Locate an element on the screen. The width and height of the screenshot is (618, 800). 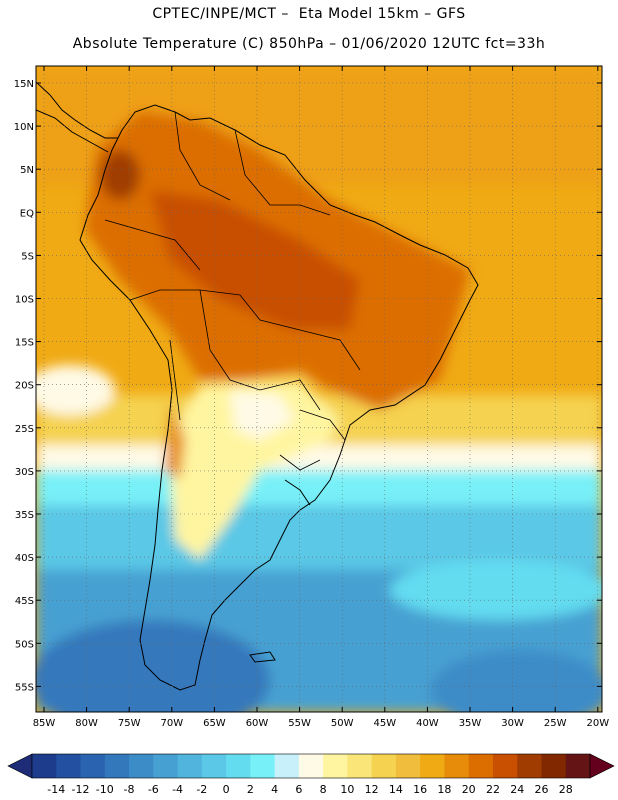
colorbar-label: -8 is located at coordinates (129, 789).